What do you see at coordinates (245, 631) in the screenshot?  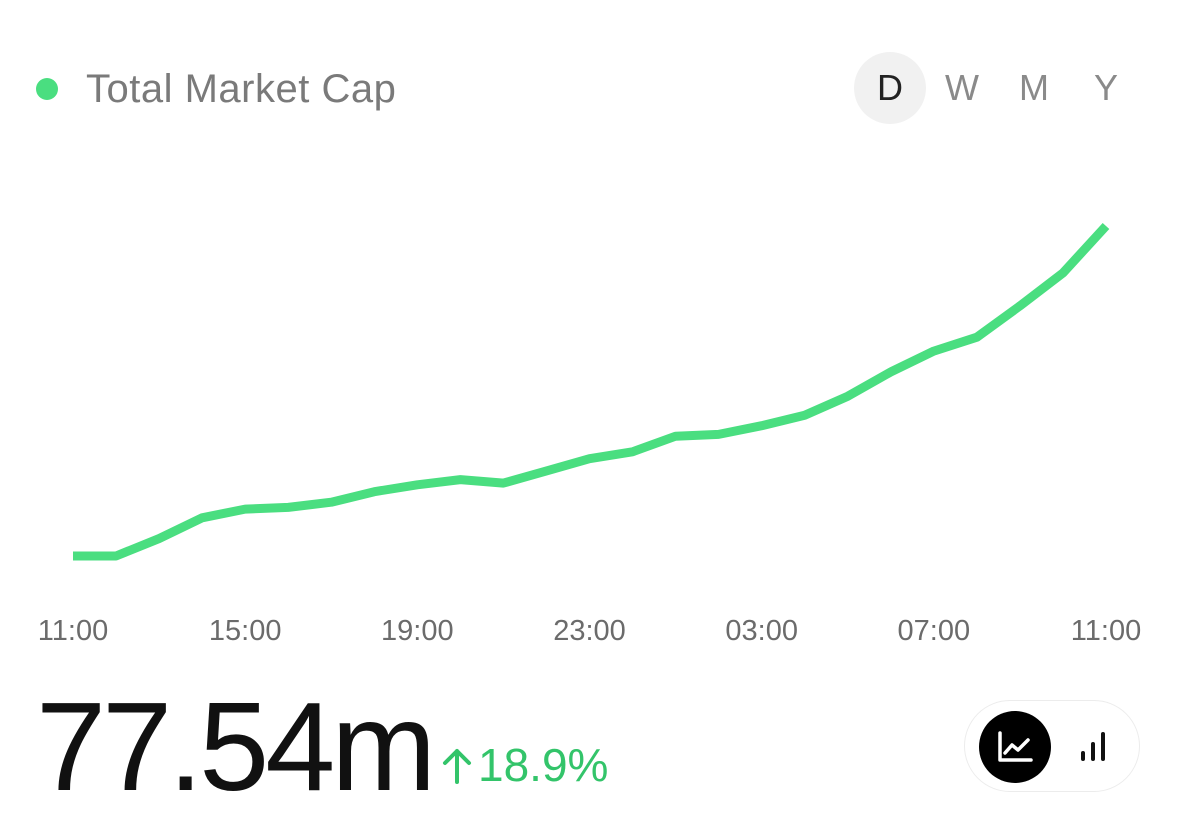 I see `x-tick-label: 15:00` at bounding box center [245, 631].